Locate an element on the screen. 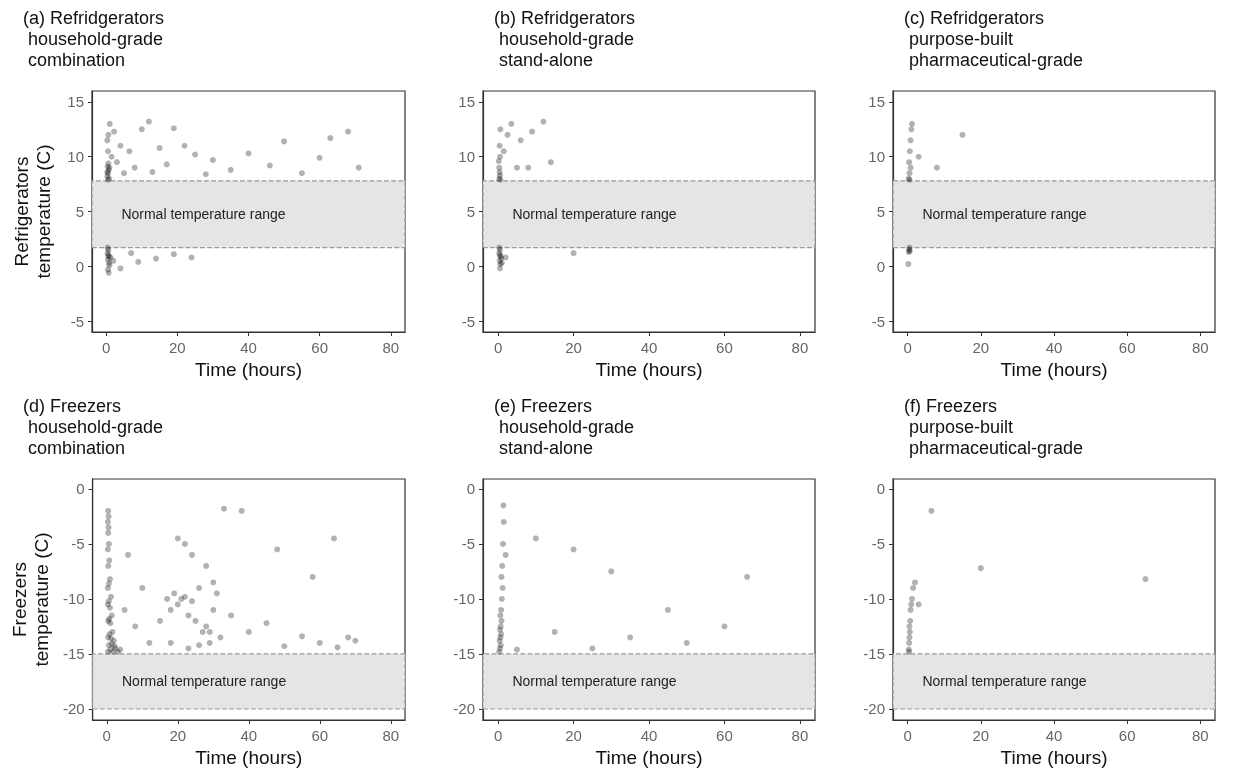  chart-title: (b) Refridgerators household-grade stand-alone is located at coordinates (565, 38).